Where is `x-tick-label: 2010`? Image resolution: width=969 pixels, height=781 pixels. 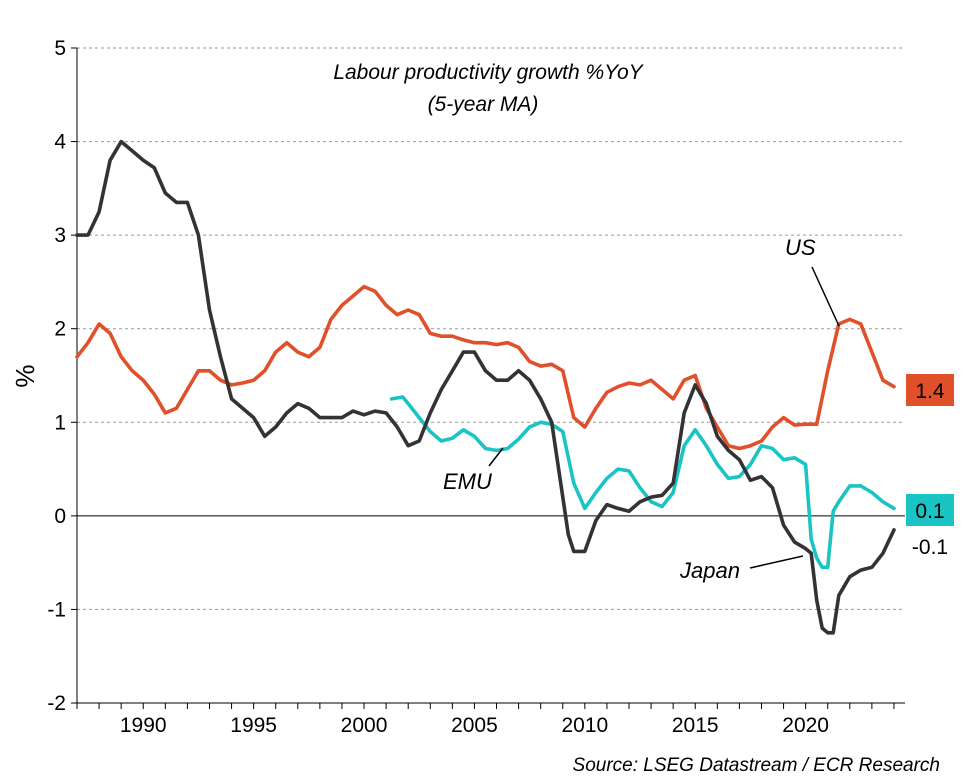
x-tick-label: 2010 is located at coordinates (584, 725).